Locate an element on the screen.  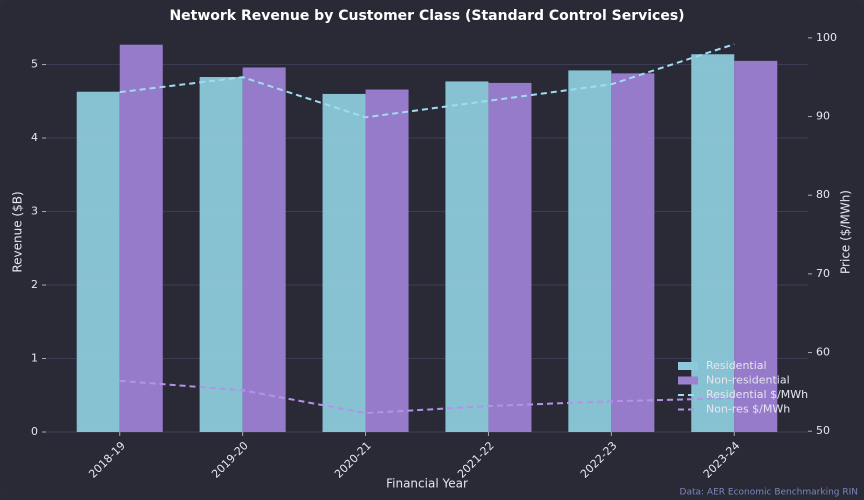
legend-label: Non-res $/MWh is located at coordinates (748, 409).